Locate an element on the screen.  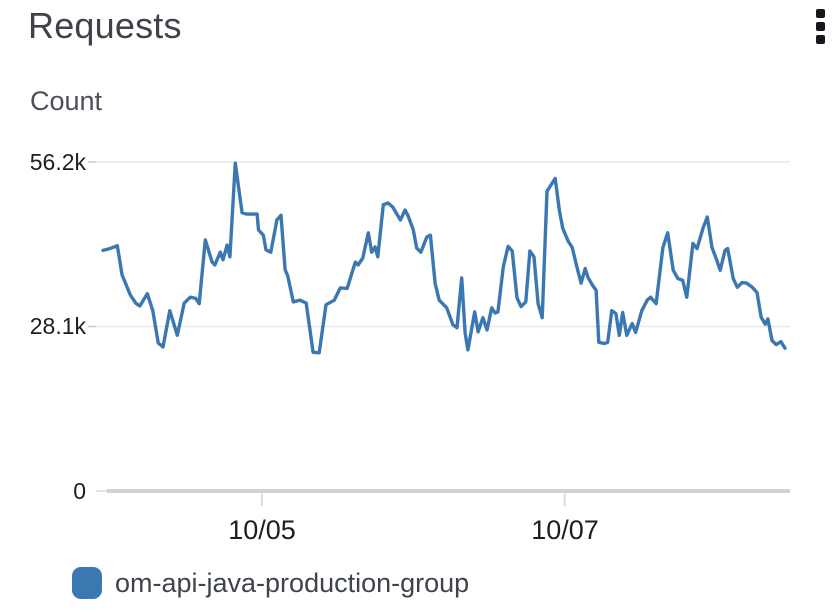
widget-title: Requests is located at coordinates (105, 25).